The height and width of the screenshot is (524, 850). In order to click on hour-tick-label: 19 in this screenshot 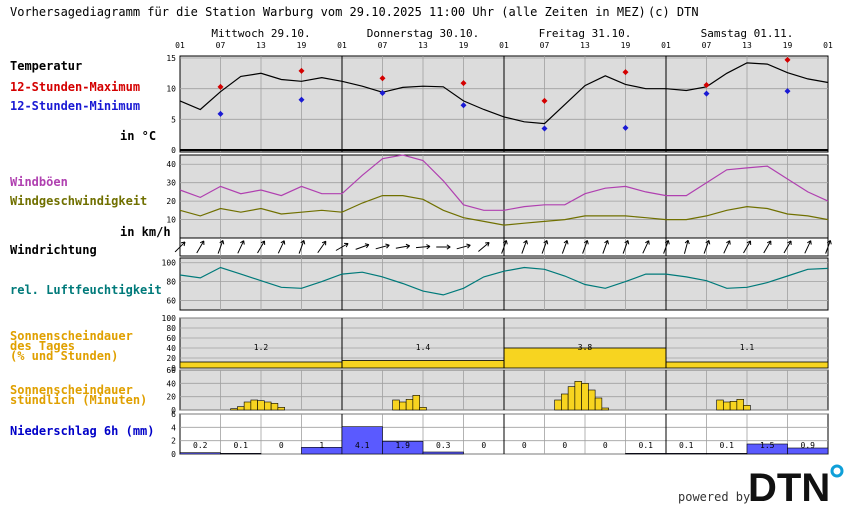, I will do `click(626, 45)`.